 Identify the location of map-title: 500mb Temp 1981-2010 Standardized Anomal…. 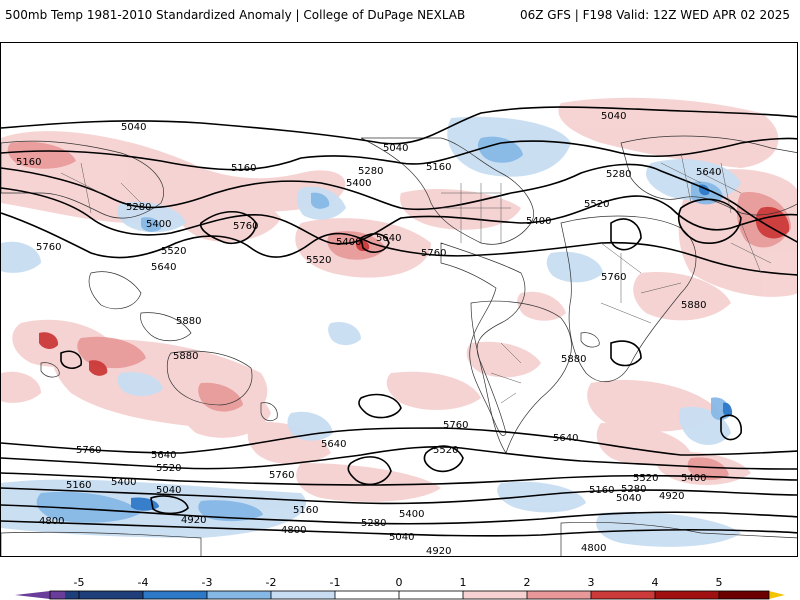
(235, 15).